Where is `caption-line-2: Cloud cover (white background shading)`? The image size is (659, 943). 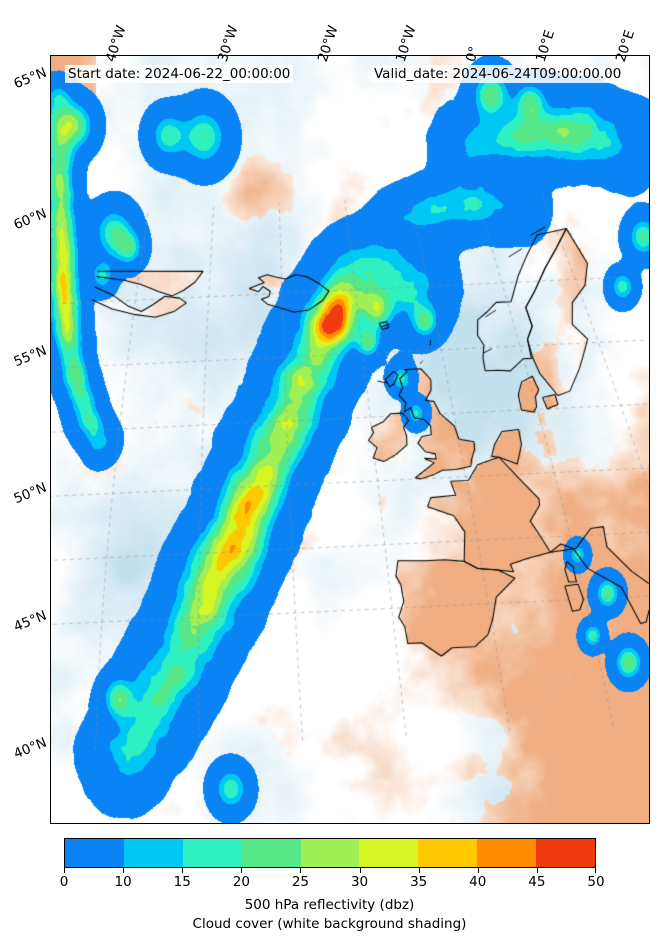 caption-line-2: Cloud cover (white background shading) is located at coordinates (329, 924).